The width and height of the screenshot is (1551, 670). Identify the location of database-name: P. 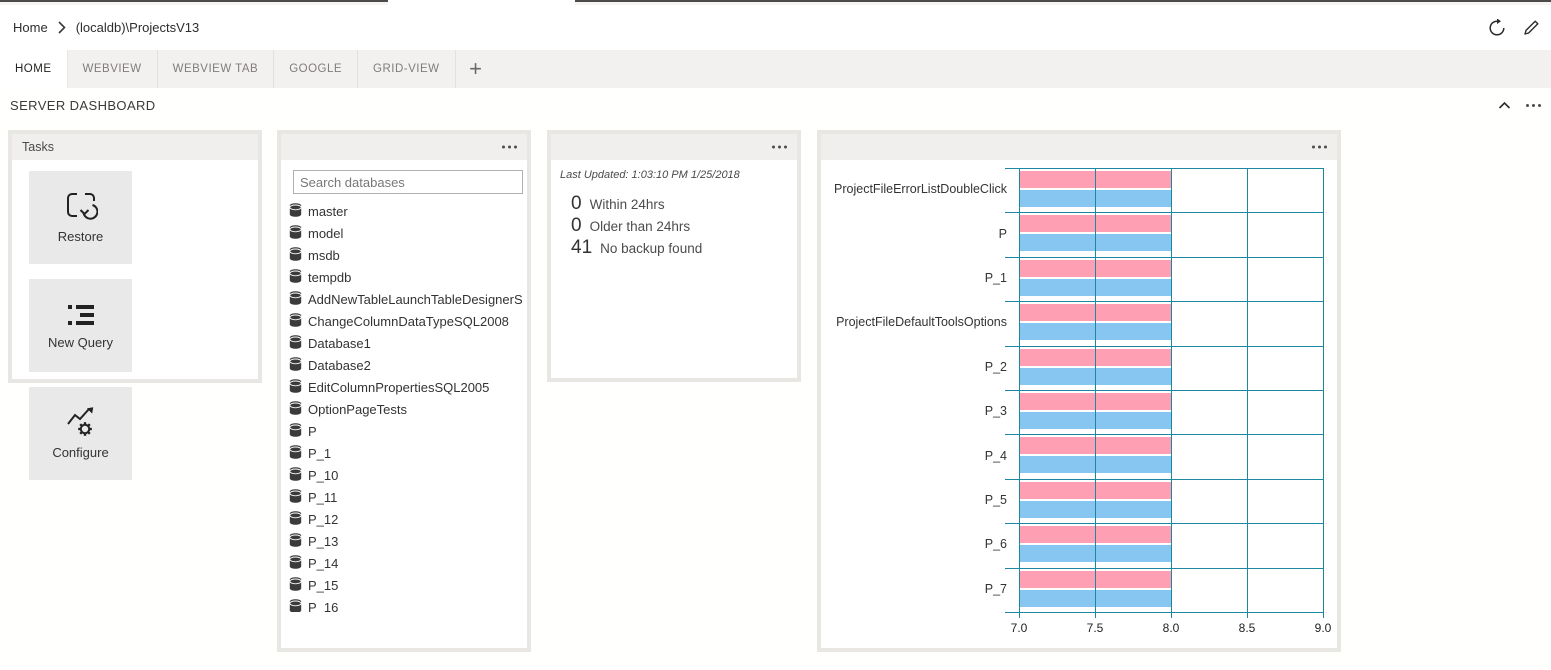
(312, 431).